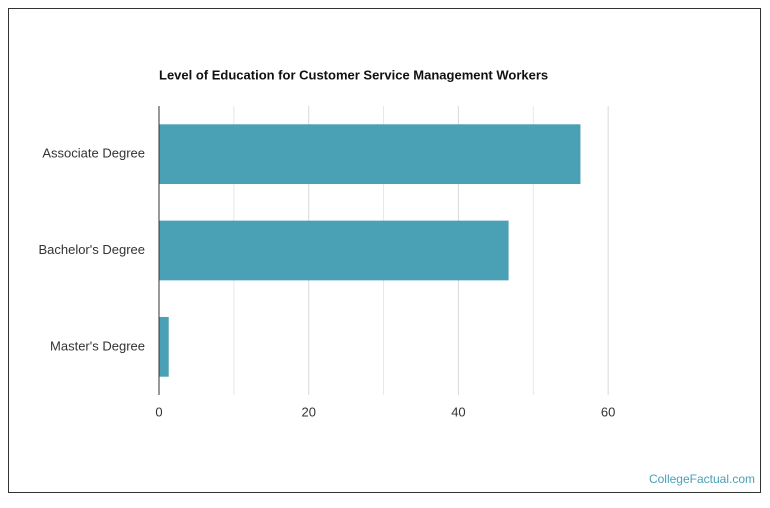  What do you see at coordinates (97, 345) in the screenshot?
I see `y-tick-label: Master's Degree` at bounding box center [97, 345].